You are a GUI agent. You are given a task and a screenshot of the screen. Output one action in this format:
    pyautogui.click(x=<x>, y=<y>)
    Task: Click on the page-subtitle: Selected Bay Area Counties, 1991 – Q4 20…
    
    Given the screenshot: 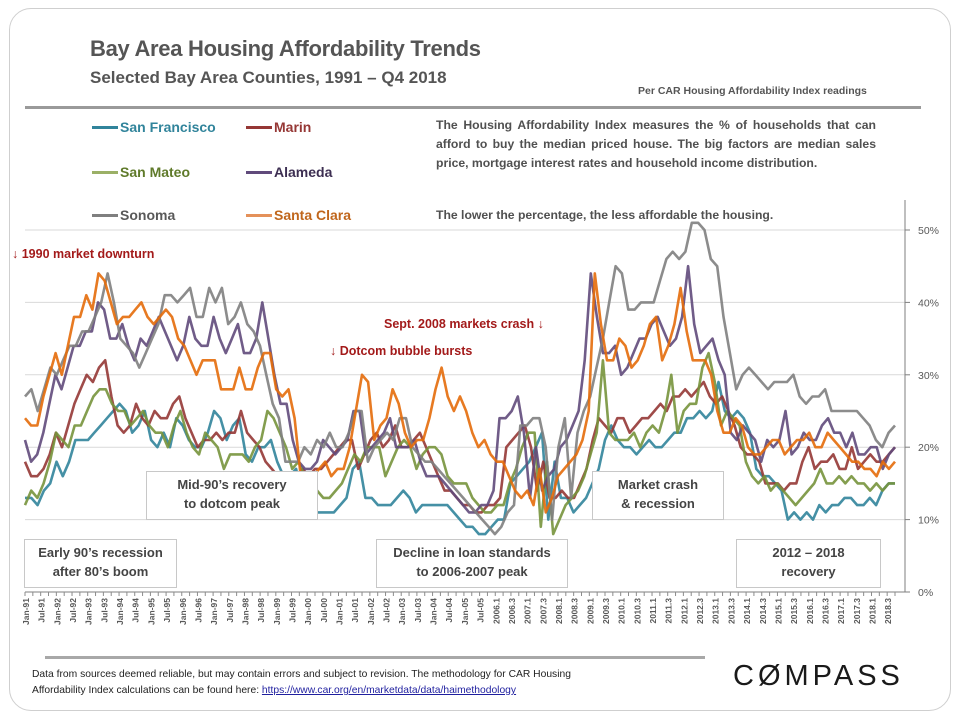 What is the action you would take?
    pyautogui.click(x=268, y=77)
    